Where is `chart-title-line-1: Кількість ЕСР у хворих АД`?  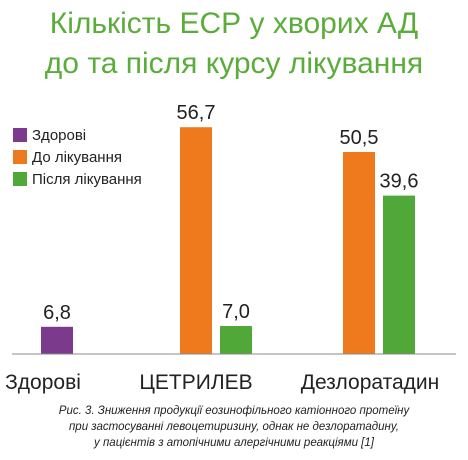 chart-title-line-1: Кількість ЕСР у хворих АД is located at coordinates (234, 23).